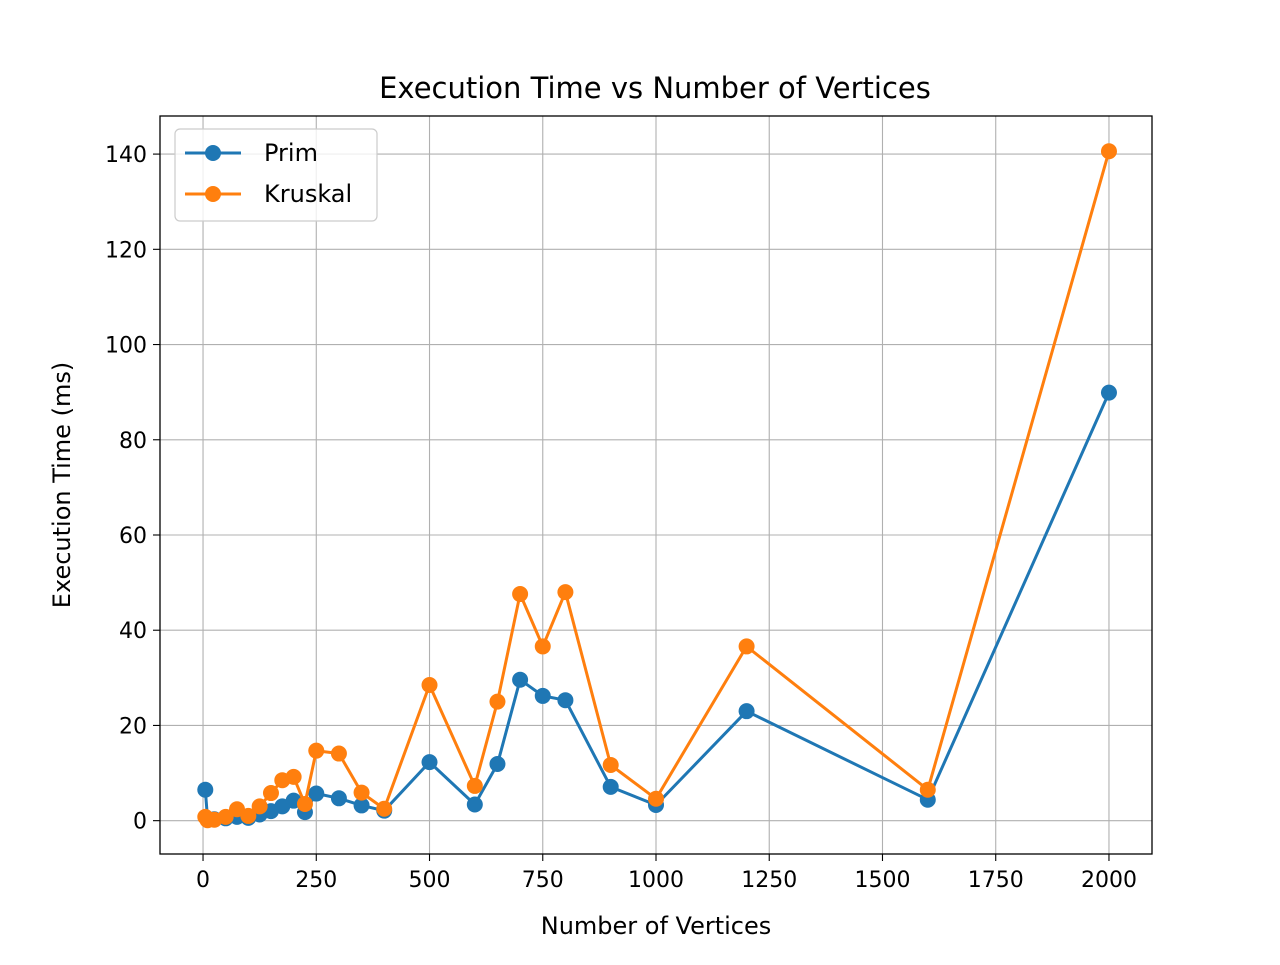 This screenshot has width=1280, height=965. What do you see at coordinates (882, 880) in the screenshot?
I see `x-tick-label: 1500` at bounding box center [882, 880].